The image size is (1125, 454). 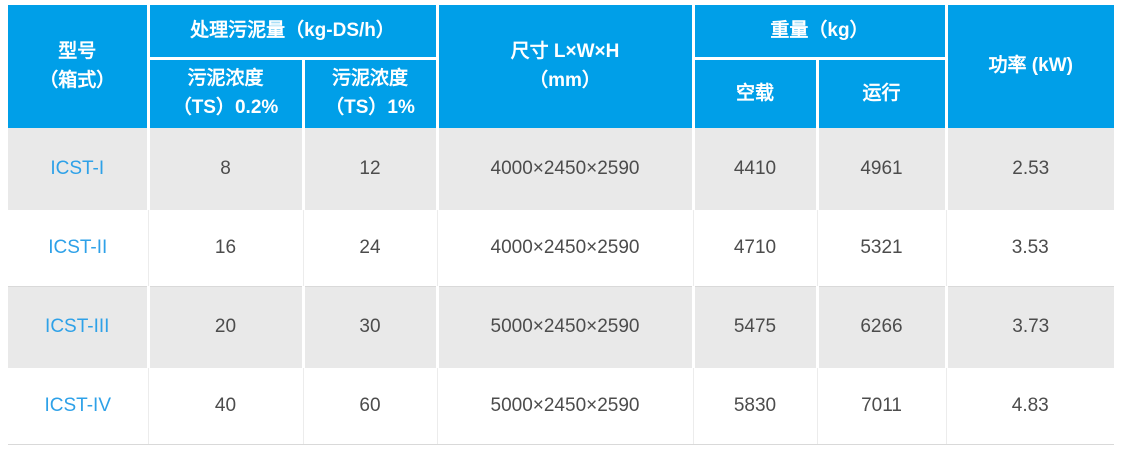 What do you see at coordinates (756, 327) in the screenshot?
I see `empty-weight-cell: 5475` at bounding box center [756, 327].